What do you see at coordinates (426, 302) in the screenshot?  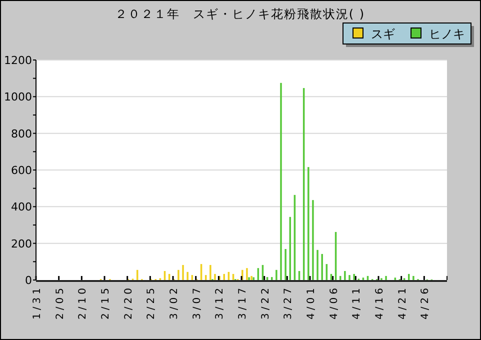 I see `x-tick-label: 4/26` at bounding box center [426, 302].